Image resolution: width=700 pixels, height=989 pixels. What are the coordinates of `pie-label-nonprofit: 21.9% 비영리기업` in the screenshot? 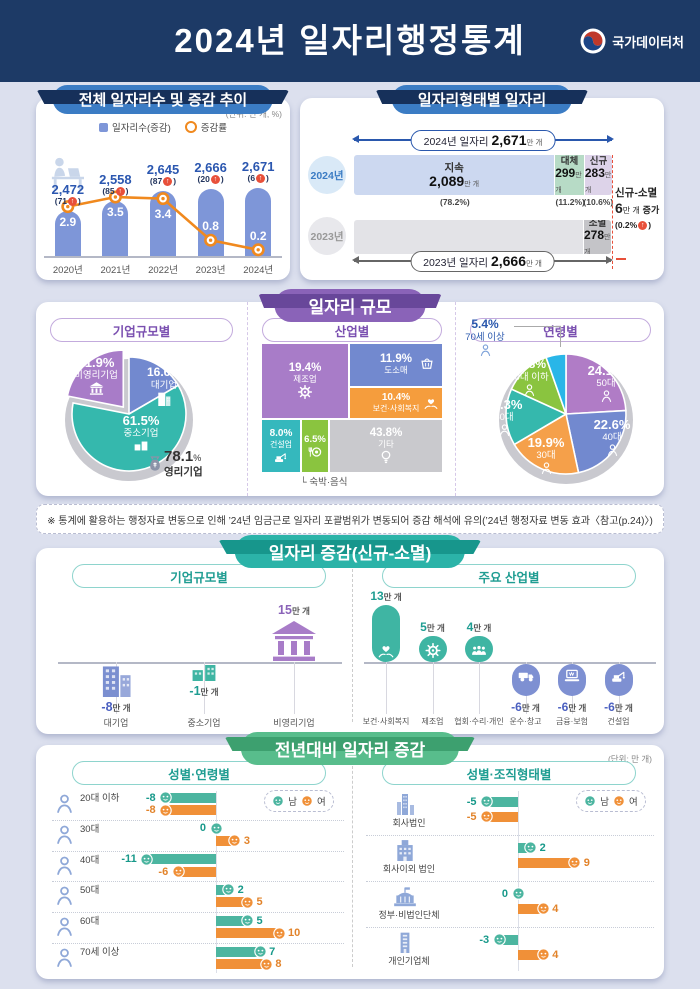 It's located at (96, 376).